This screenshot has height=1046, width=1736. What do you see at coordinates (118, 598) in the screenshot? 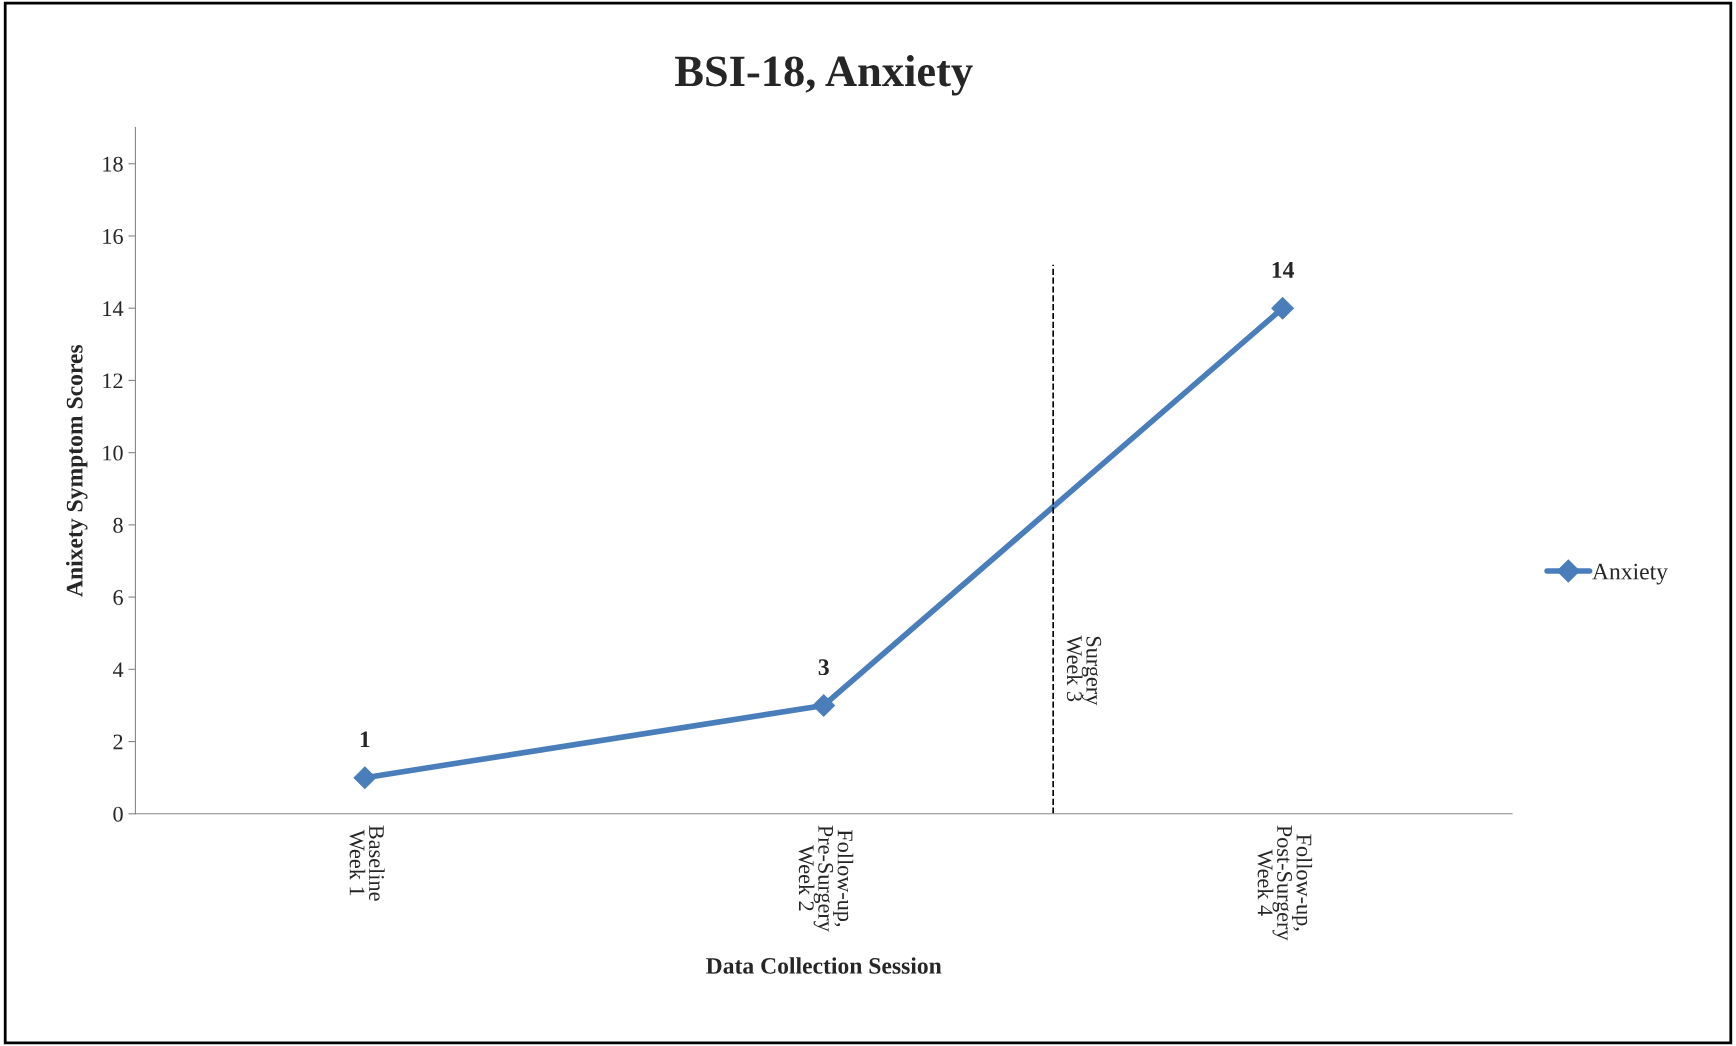
I see `y-tick-label: 6` at bounding box center [118, 598].